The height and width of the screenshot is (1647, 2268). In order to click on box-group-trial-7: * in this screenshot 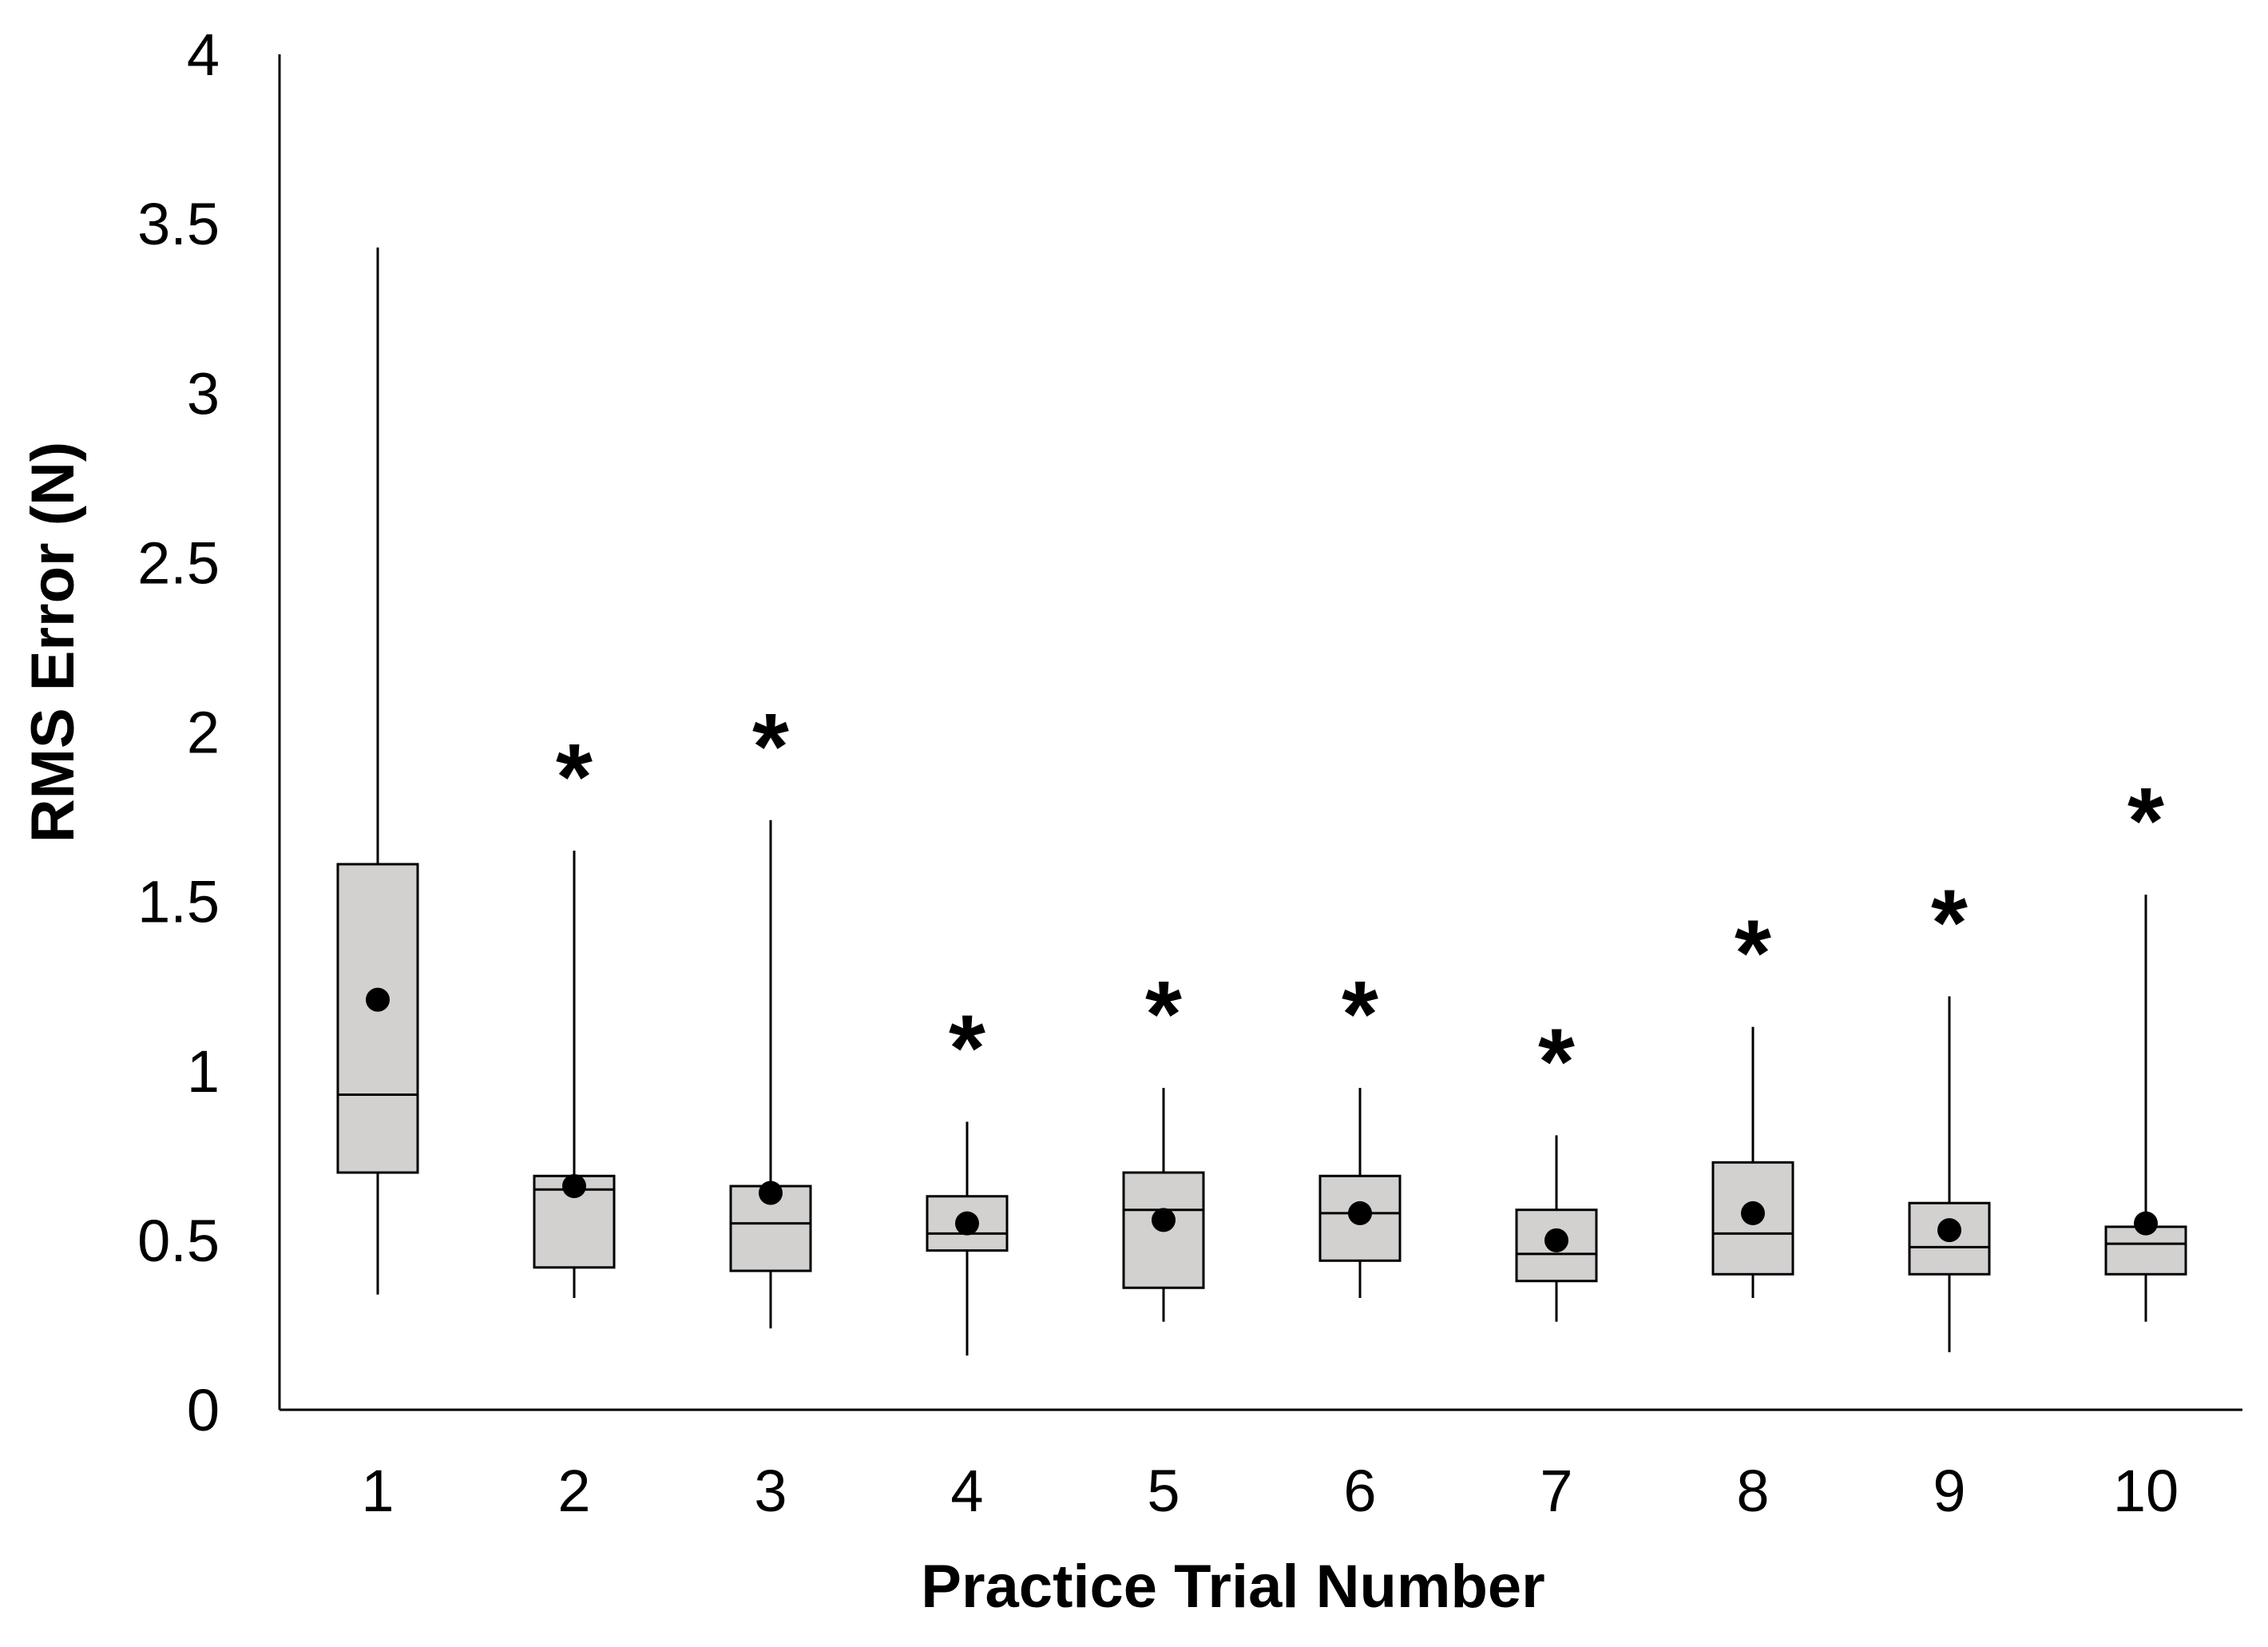, I will do `click(1556, 1166)`.